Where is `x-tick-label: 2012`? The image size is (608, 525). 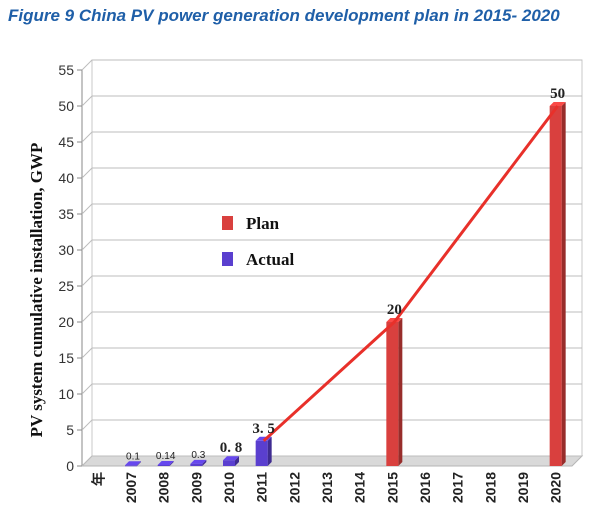
x-tick-label: 2012 is located at coordinates (294, 487).